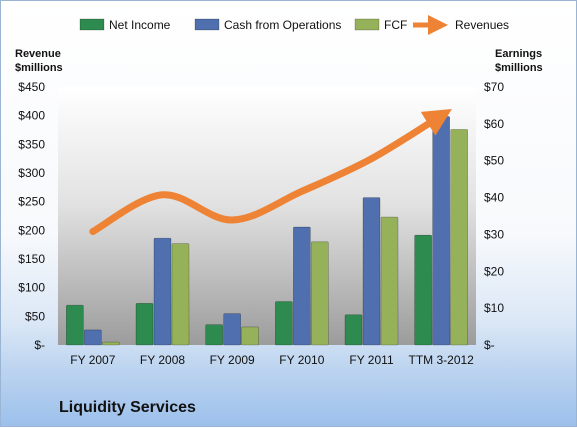 The height and width of the screenshot is (428, 577). Describe the element at coordinates (395, 25) in the screenshot. I see `legend-label-fcf: FCF` at that location.